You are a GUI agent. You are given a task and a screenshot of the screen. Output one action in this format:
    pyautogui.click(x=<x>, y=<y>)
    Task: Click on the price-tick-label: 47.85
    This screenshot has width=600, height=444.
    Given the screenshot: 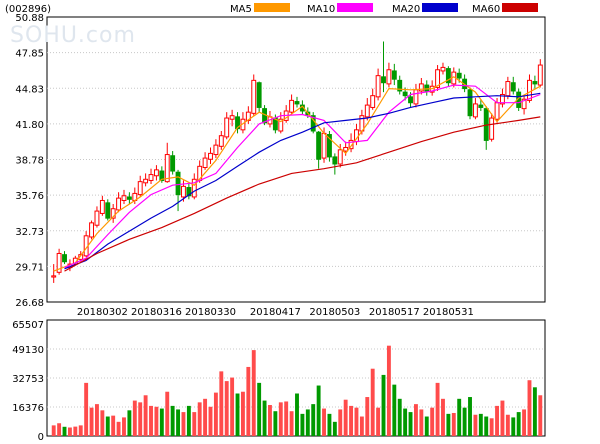 What is the action you would take?
    pyautogui.click(x=29, y=54)
    